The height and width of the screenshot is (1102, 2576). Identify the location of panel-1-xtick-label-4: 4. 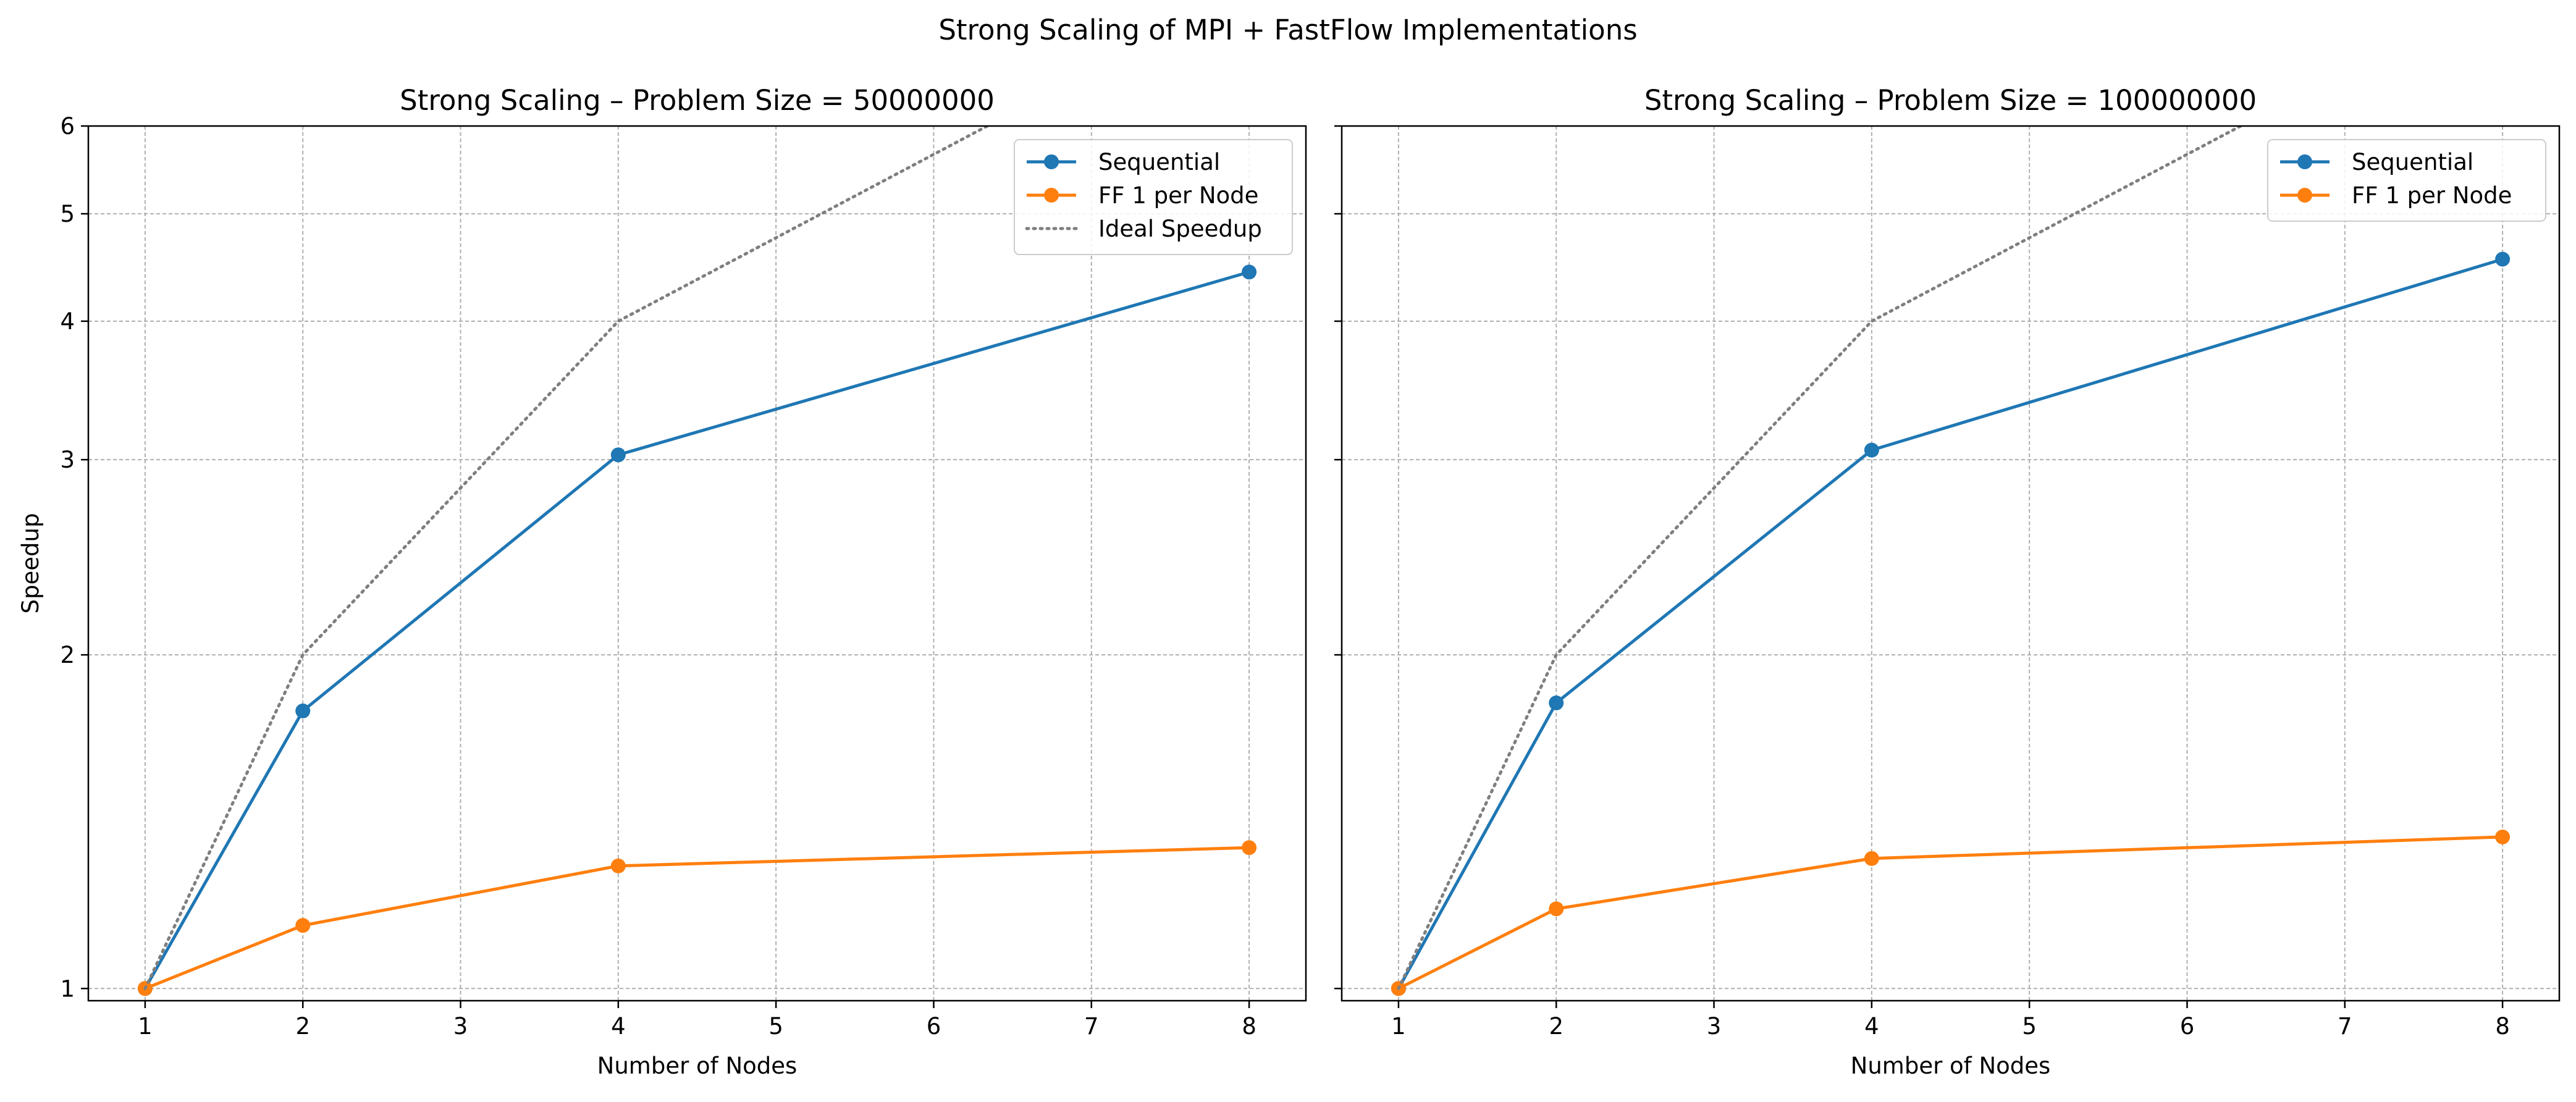
(618, 1026).